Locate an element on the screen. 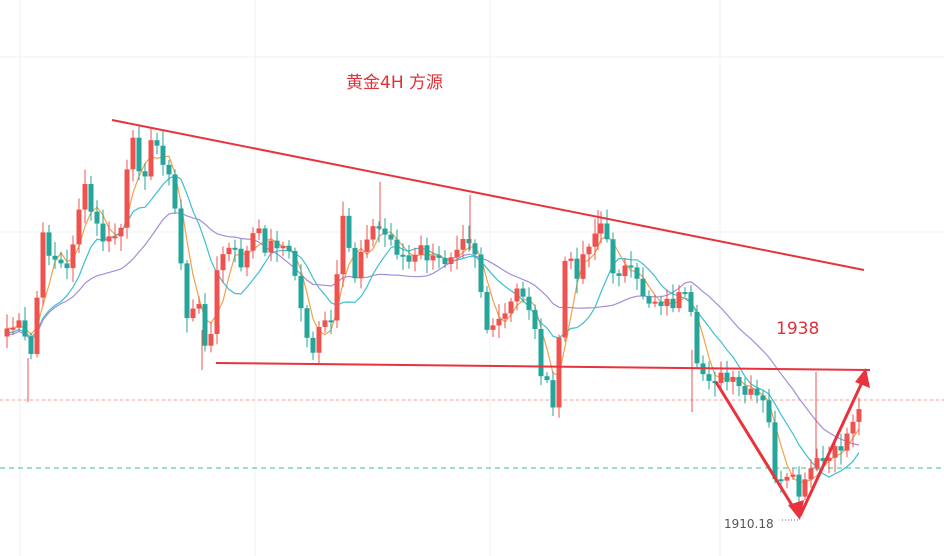 Image resolution: width=944 pixels, height=556 pixels. low-price-label: 1910.18 is located at coordinates (749, 524).